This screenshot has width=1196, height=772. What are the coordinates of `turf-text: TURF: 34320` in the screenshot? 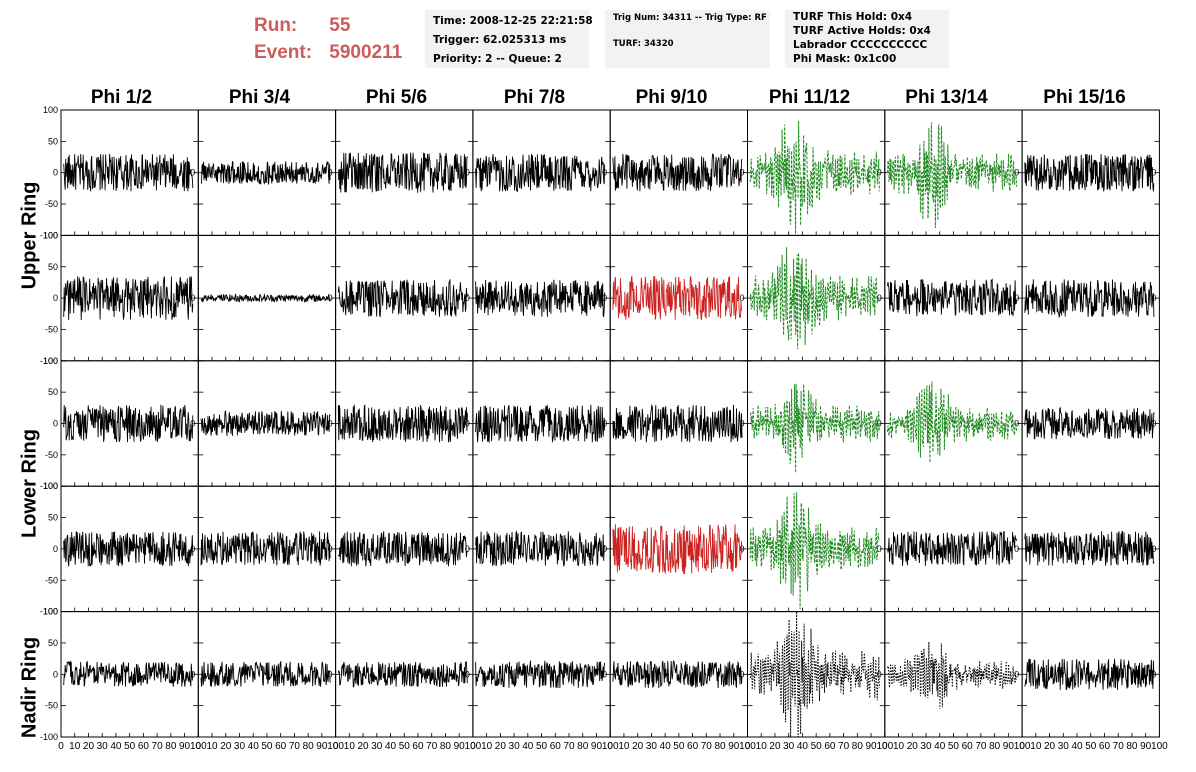 It's located at (643, 44).